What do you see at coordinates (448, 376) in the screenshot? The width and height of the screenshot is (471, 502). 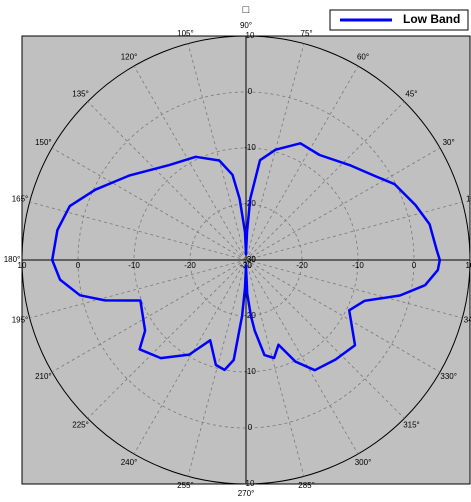 I see `angle-label: 330°` at bounding box center [448, 376].